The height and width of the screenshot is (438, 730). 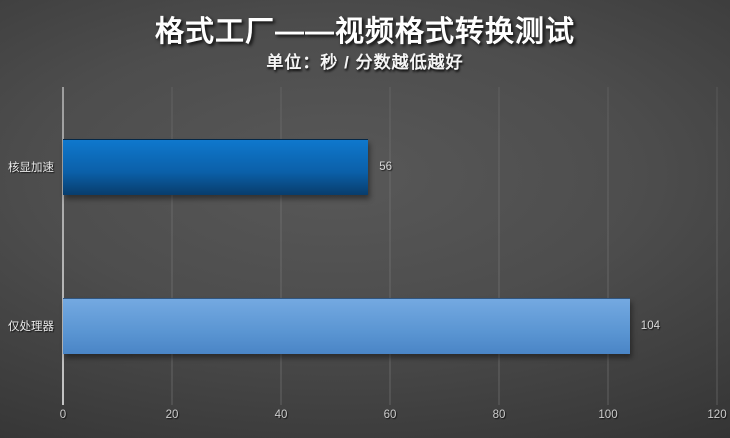 What do you see at coordinates (385, 166) in the screenshot?
I see `bar-value-label: 56` at bounding box center [385, 166].